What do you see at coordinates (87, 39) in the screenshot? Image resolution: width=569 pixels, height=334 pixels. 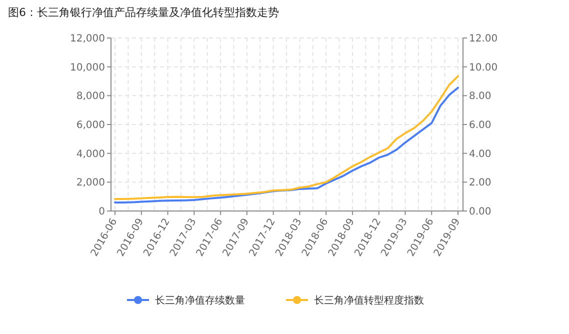 I see `y-tick-label: 12,000` at bounding box center [87, 39].